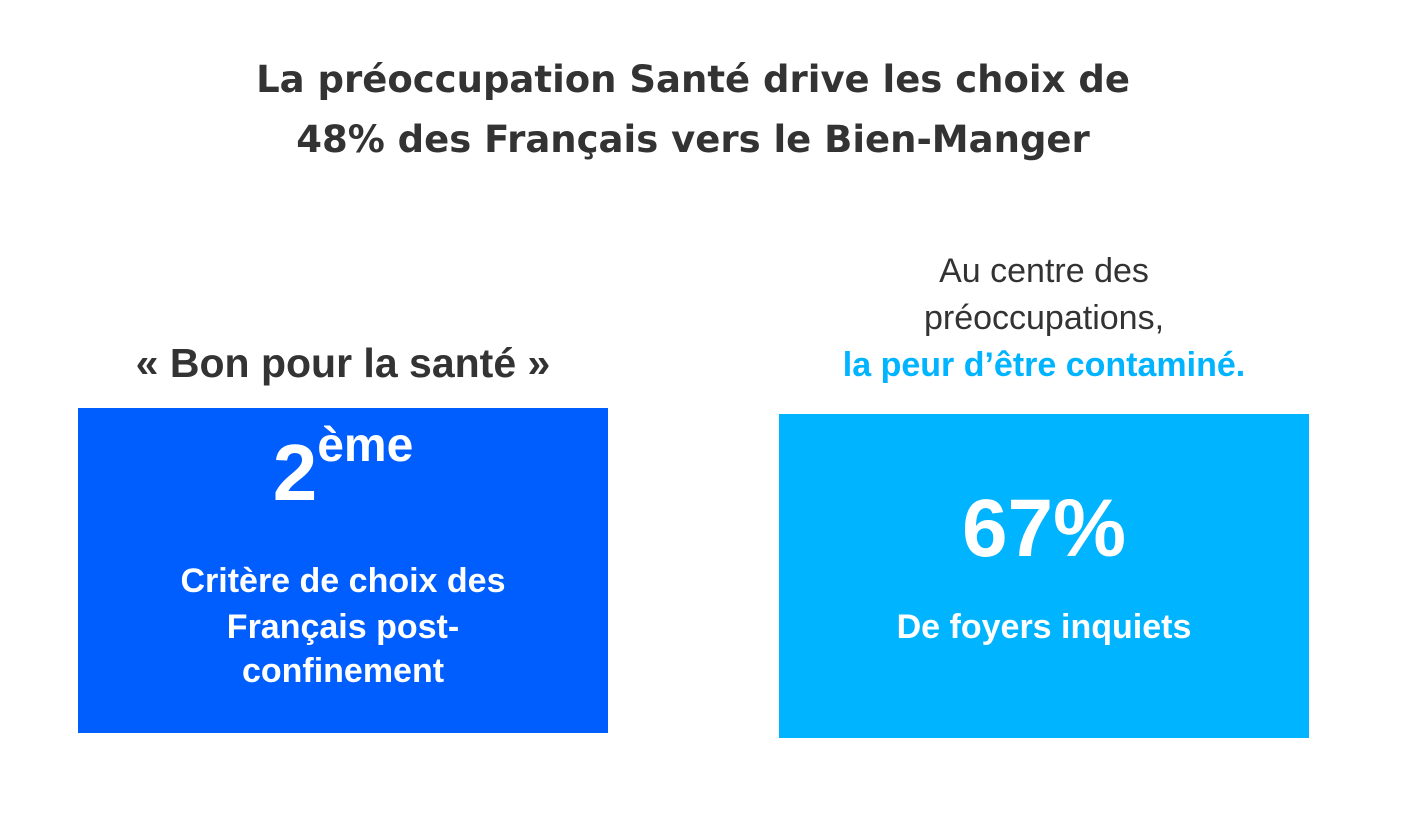 This screenshot has height=815, width=1420. Describe the element at coordinates (1044, 271) in the screenshot. I see `right-heading-line-1: Au centre des` at that location.